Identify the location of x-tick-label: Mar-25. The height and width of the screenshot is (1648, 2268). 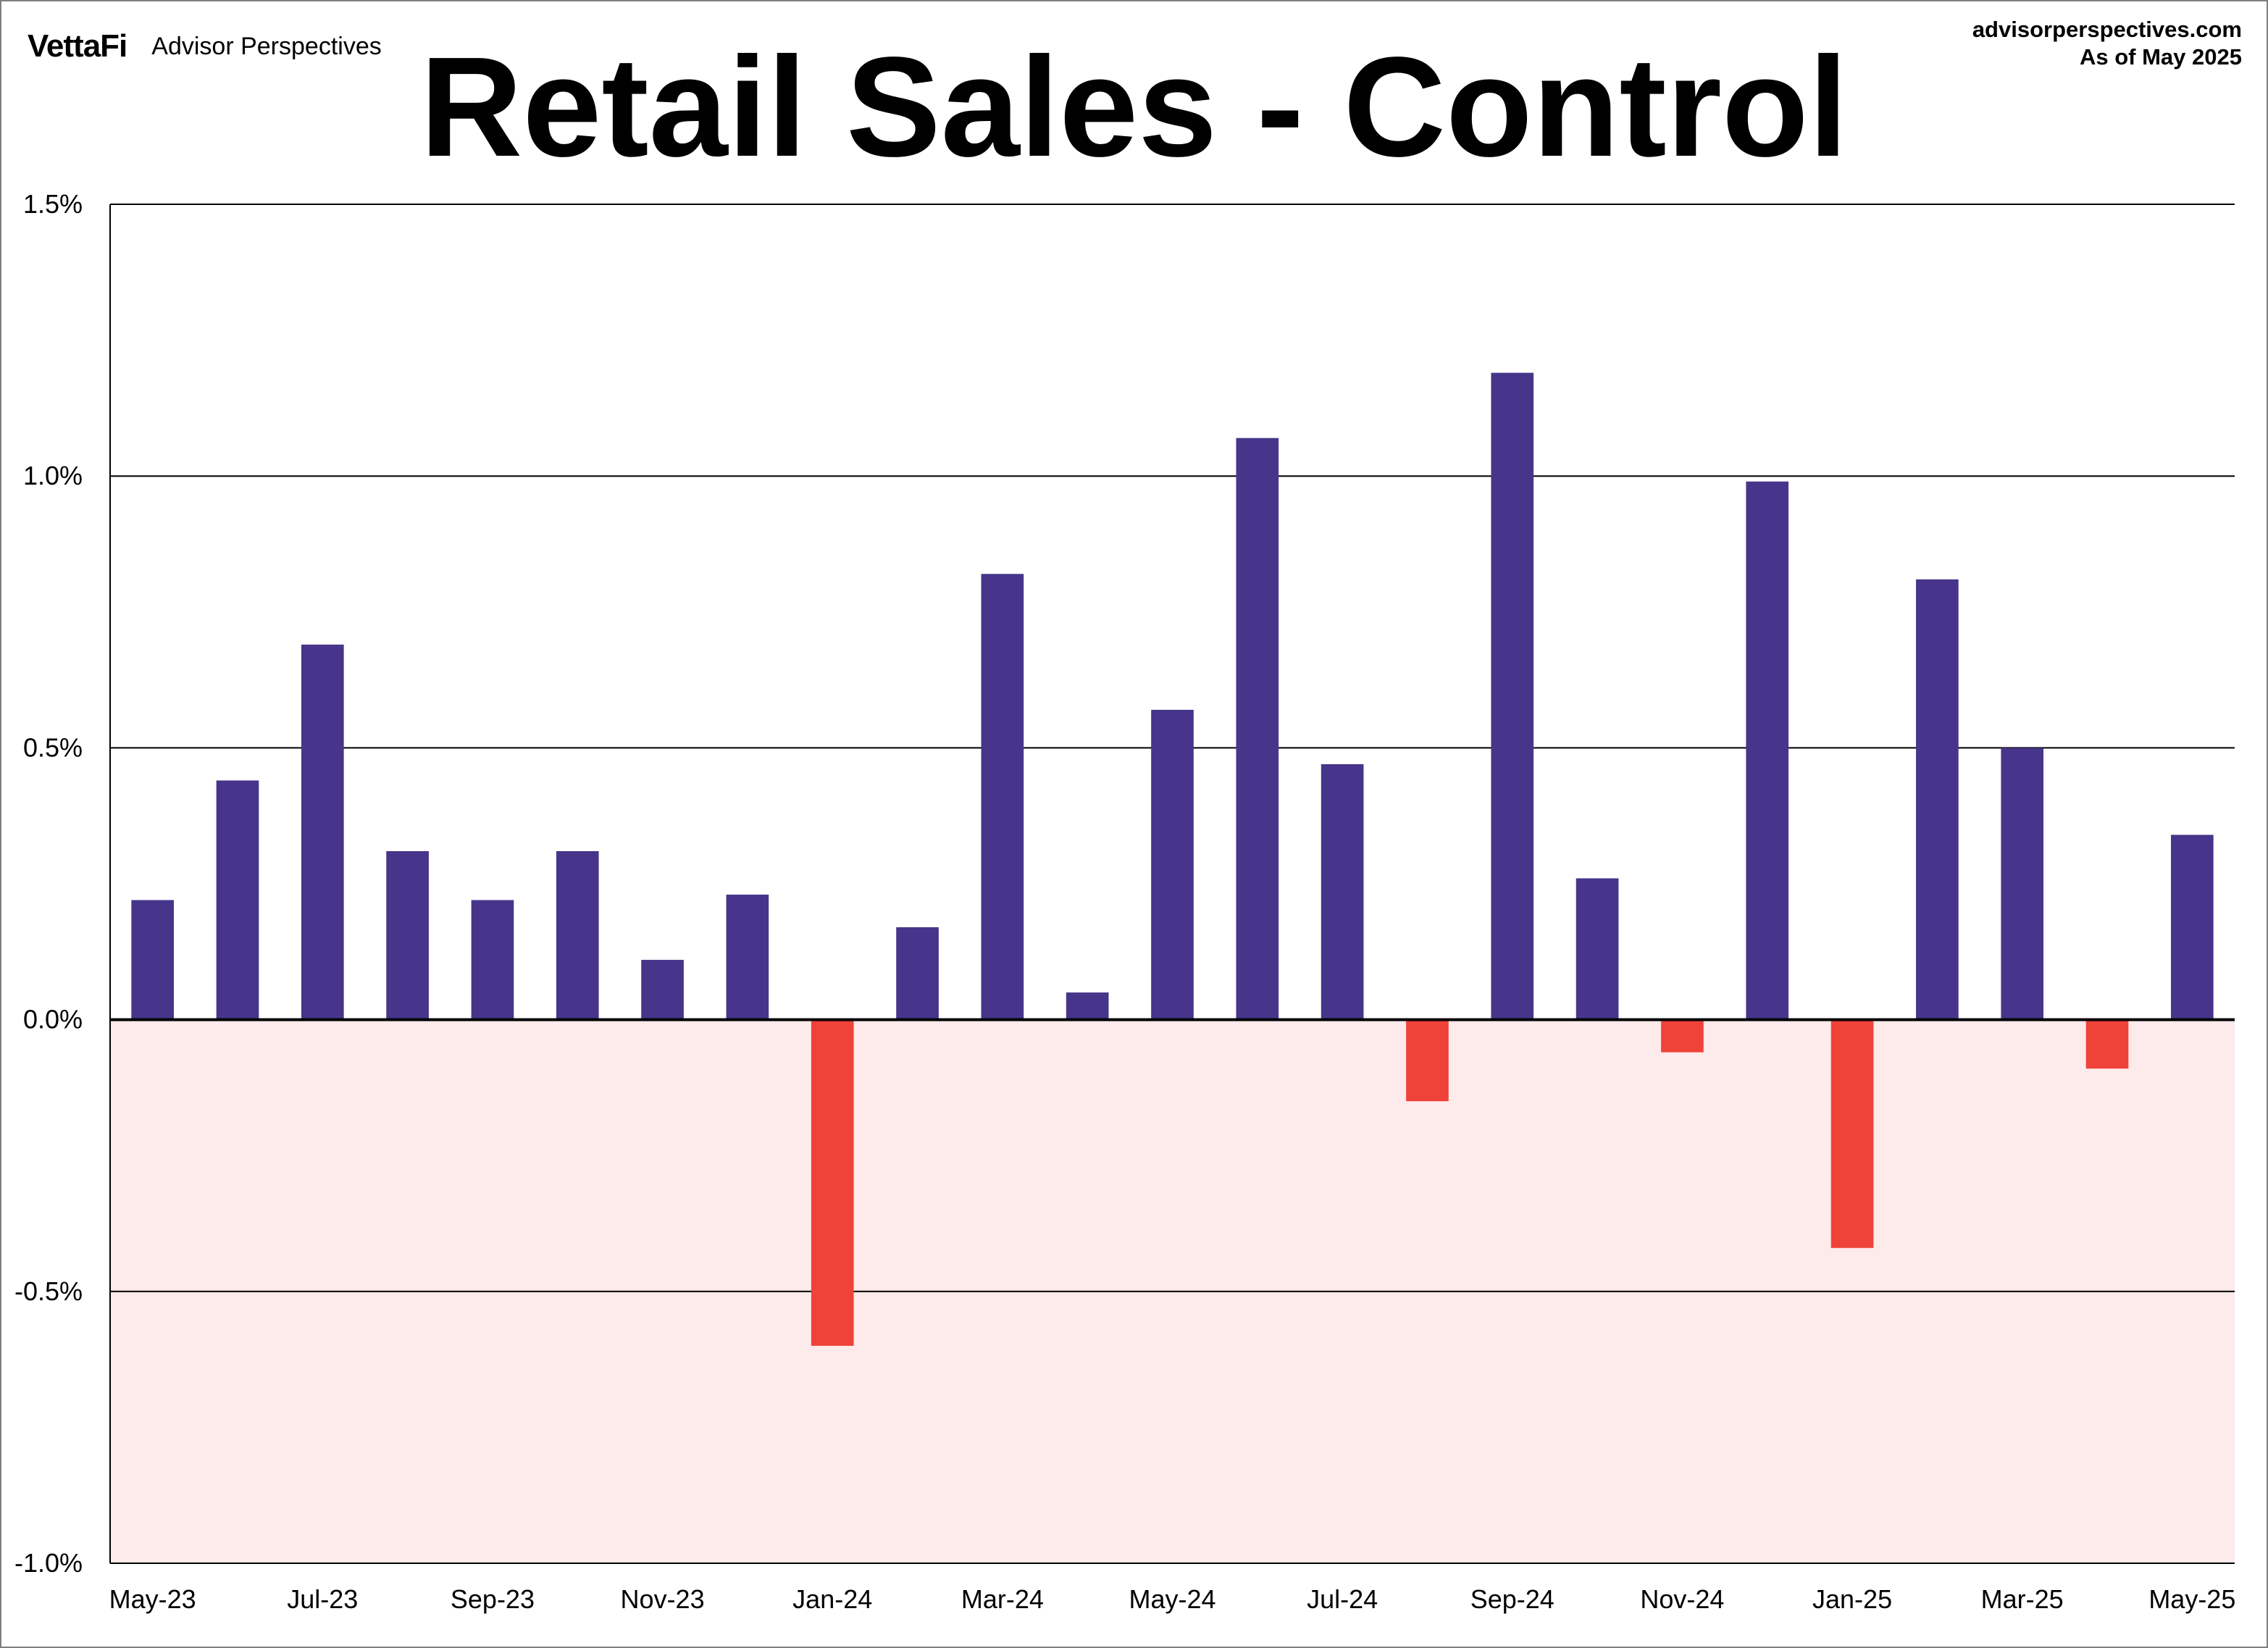
(2023, 1599).